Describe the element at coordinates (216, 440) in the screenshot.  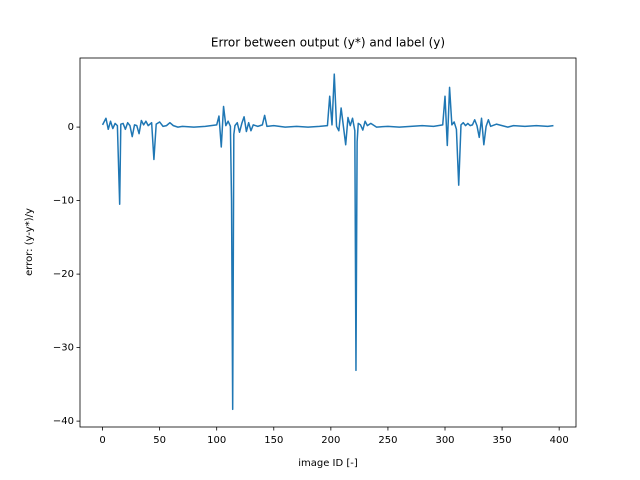
I see `x-tick-label: 100` at that location.